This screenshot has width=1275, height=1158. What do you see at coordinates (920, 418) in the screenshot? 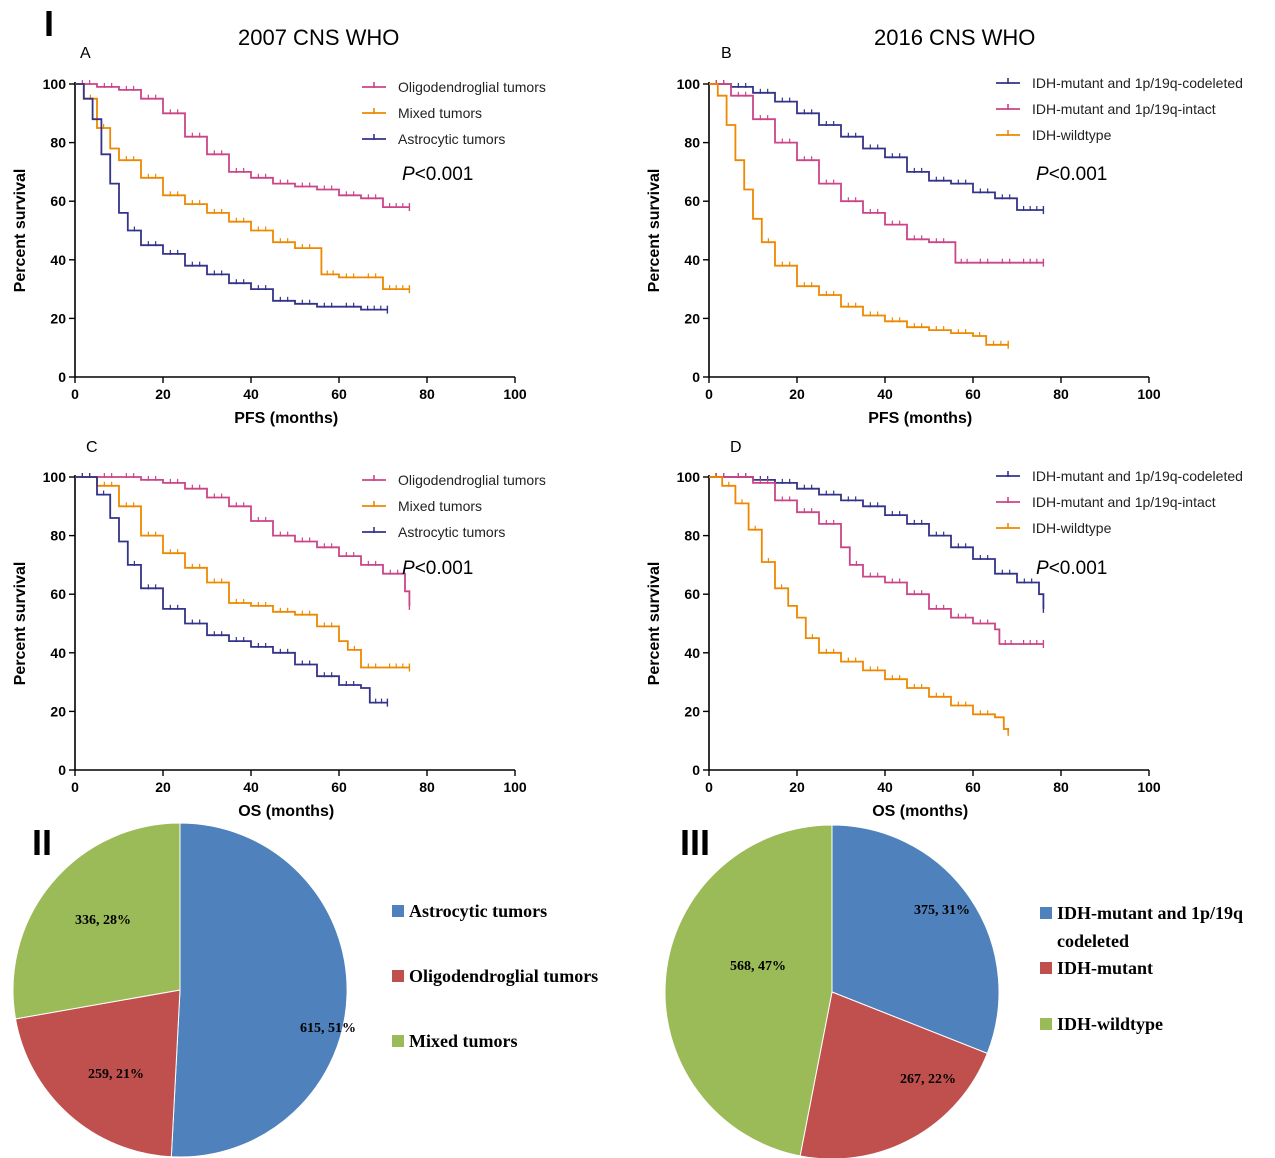
I see `x-axis-label: PFS (months)` at bounding box center [920, 418].